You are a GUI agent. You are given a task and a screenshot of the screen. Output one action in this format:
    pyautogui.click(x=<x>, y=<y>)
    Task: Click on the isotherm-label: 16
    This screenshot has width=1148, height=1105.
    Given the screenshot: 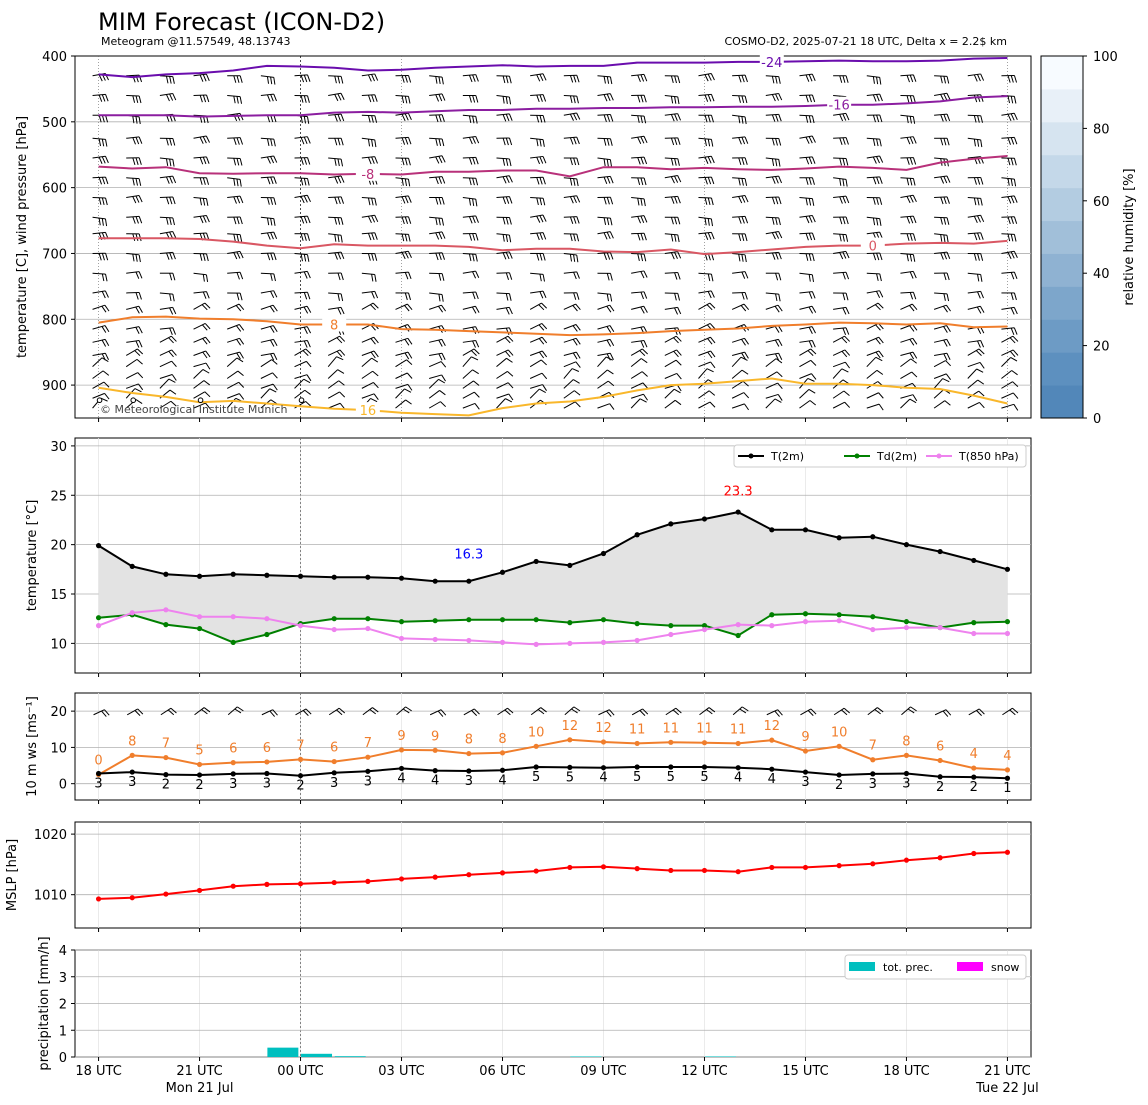 What is the action you would take?
    pyautogui.click(x=368, y=411)
    